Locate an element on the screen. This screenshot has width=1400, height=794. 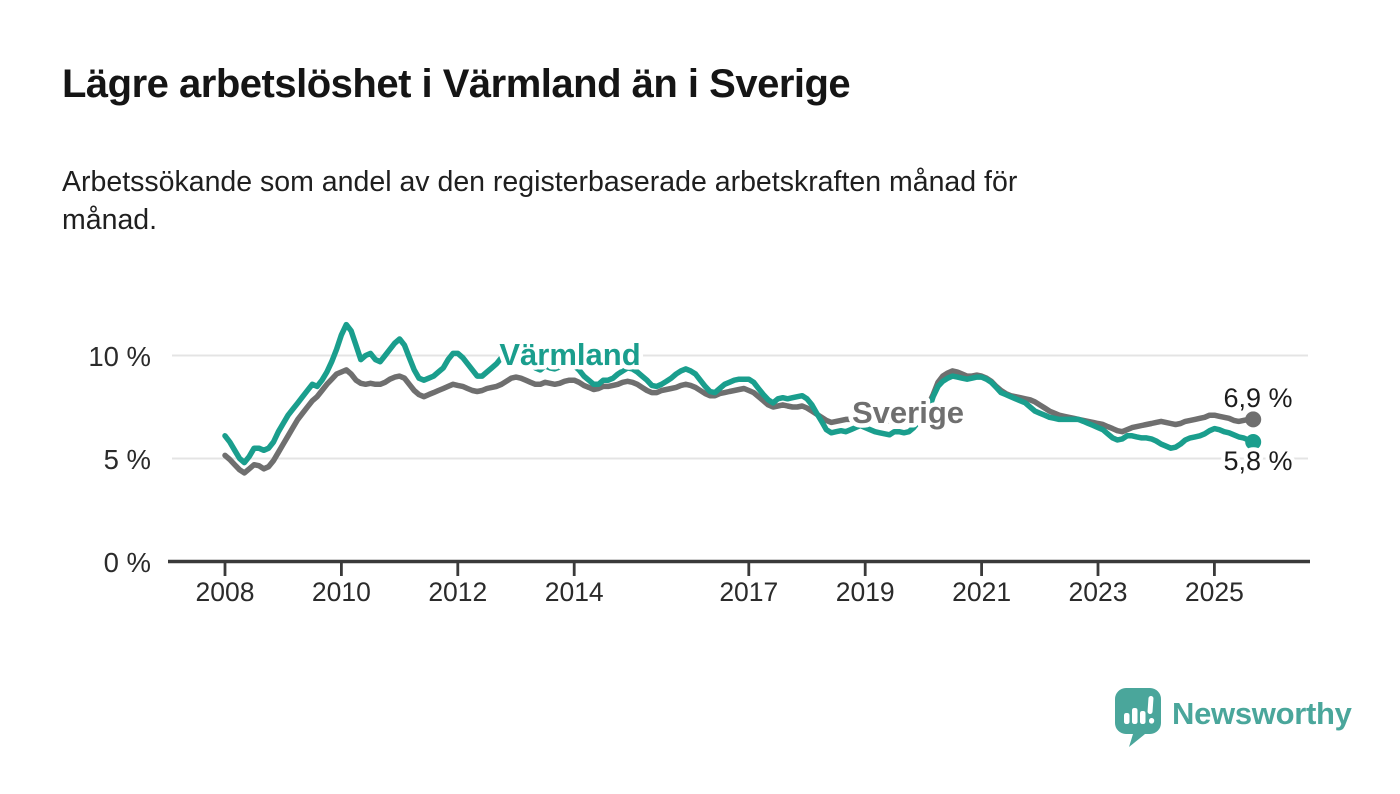
varmland-end-dot is located at coordinates (1253, 442).